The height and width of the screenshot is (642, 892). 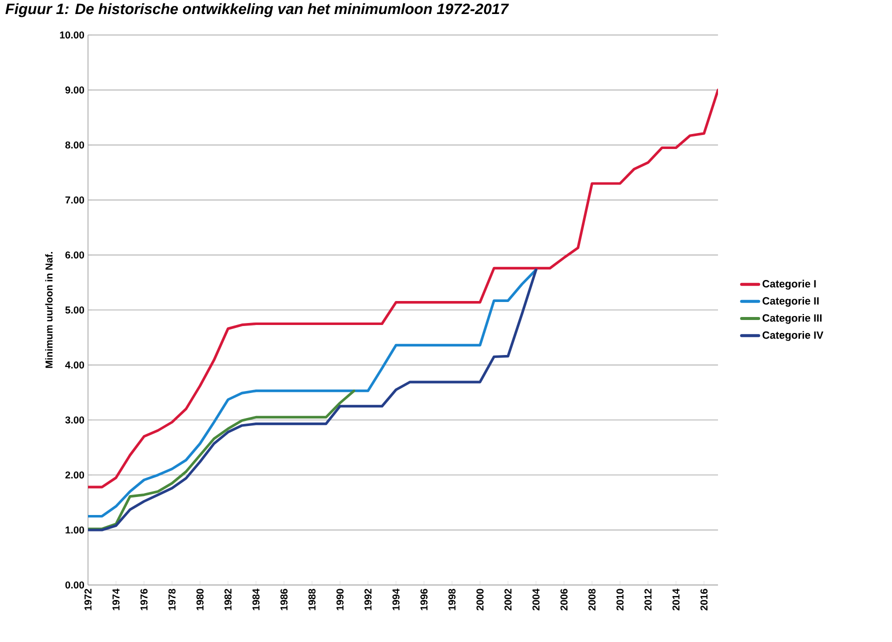 I want to click on x-tick-label: 1978, so click(x=172, y=599).